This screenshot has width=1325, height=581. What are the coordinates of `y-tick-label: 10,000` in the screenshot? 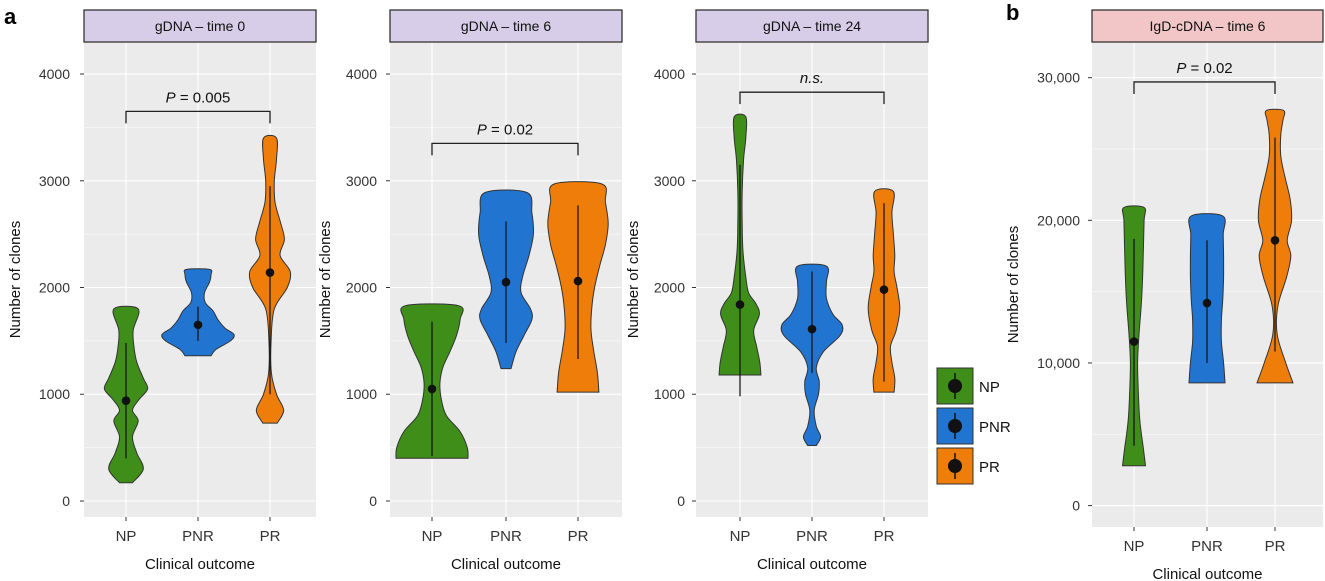 It's located at (1058, 363).